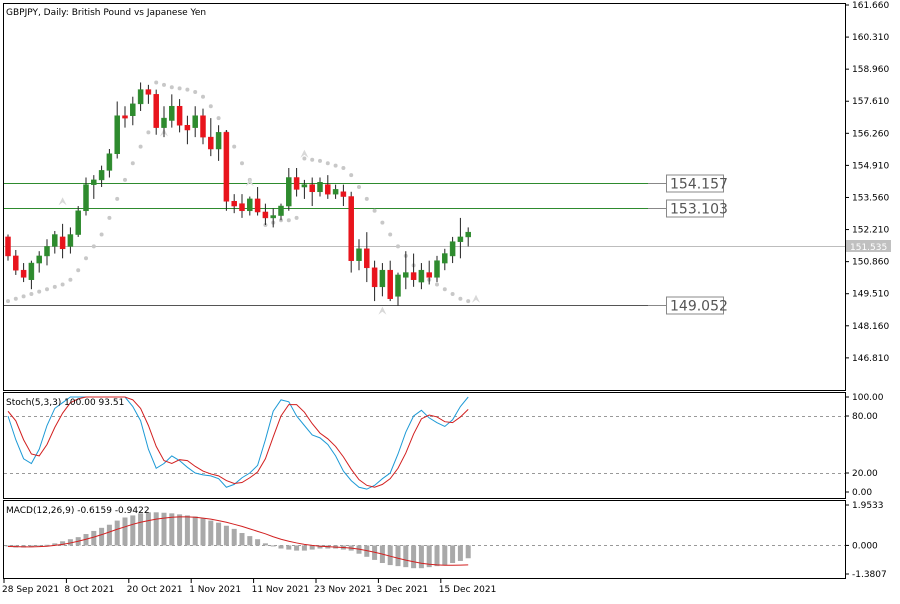  What do you see at coordinates (870, 38) in the screenshot?
I see `y-tick-label: 160.310` at bounding box center [870, 38].